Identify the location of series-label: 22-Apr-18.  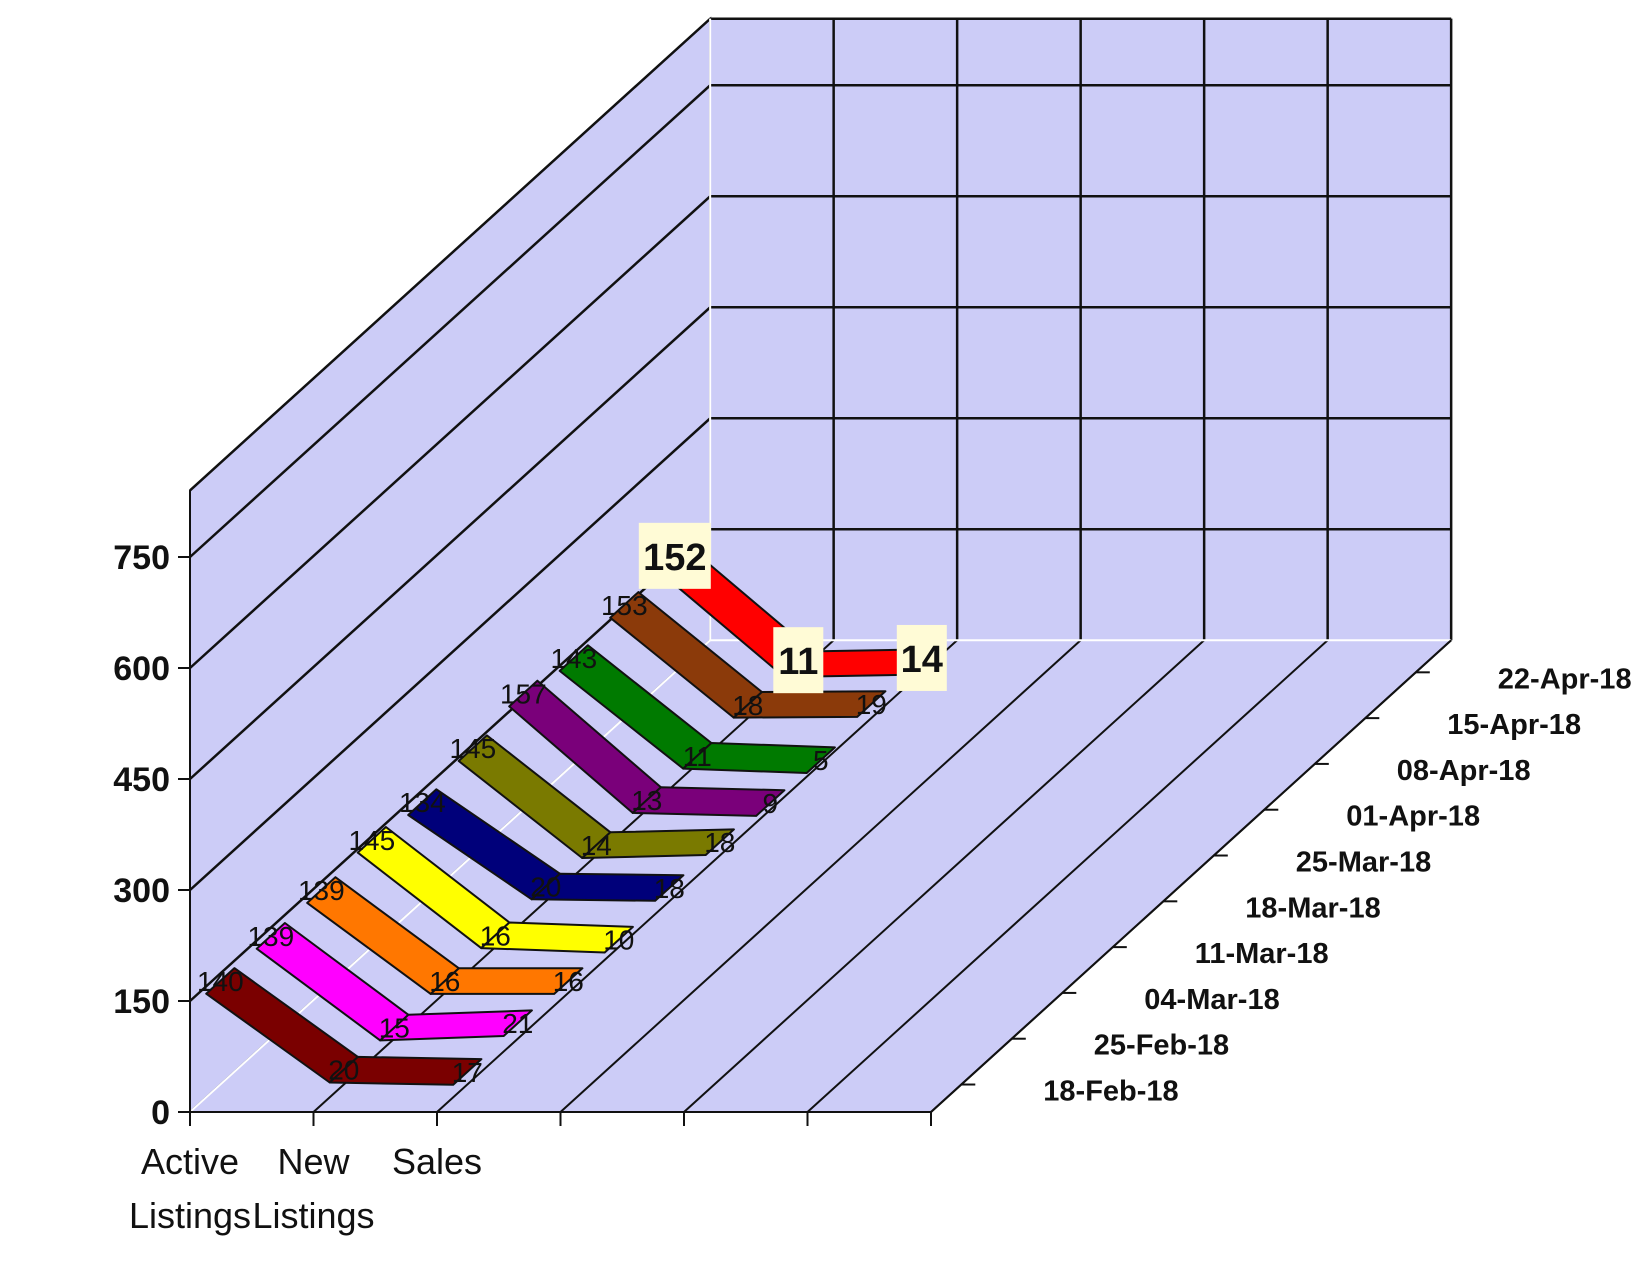
(1565, 679).